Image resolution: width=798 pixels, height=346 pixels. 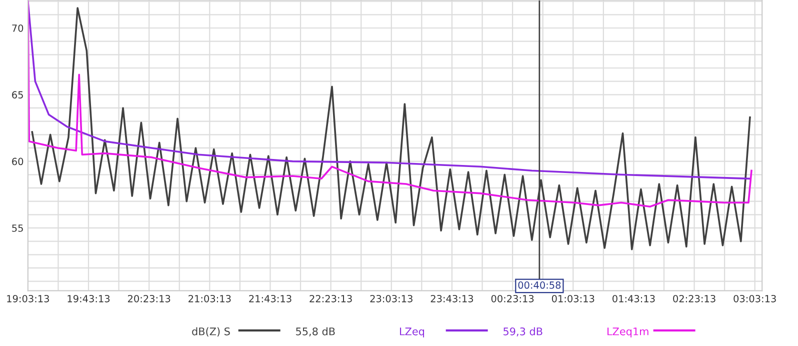 What do you see at coordinates (391, 298) in the screenshot?
I see `x-tick-label: 23:03:13` at bounding box center [391, 298].